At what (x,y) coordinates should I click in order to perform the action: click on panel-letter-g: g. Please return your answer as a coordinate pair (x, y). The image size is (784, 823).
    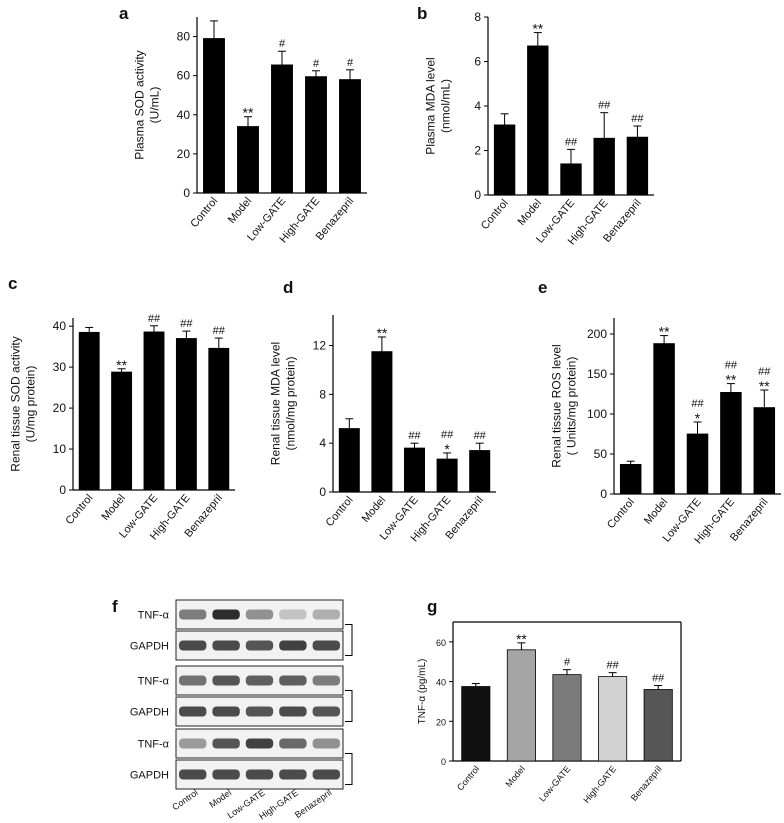
    Looking at the image, I should click on (432, 606).